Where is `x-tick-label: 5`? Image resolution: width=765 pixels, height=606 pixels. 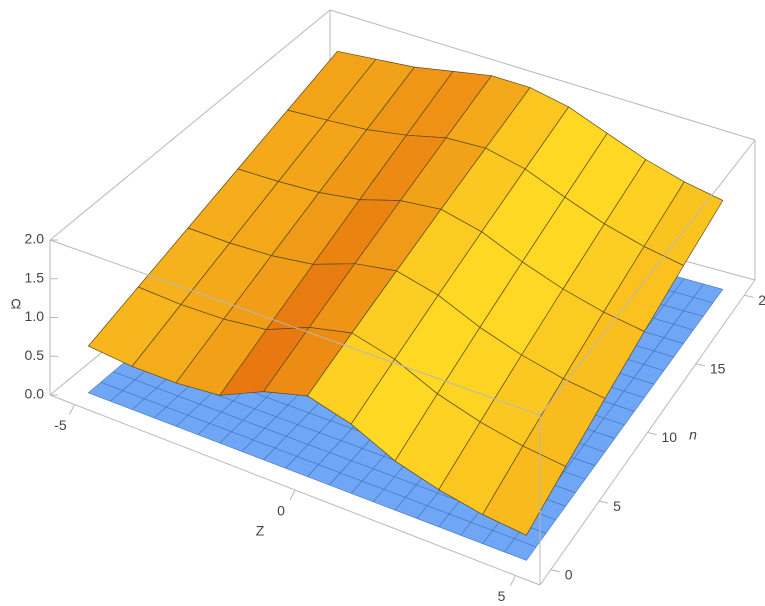 x-tick-label: 5 is located at coordinates (502, 596).